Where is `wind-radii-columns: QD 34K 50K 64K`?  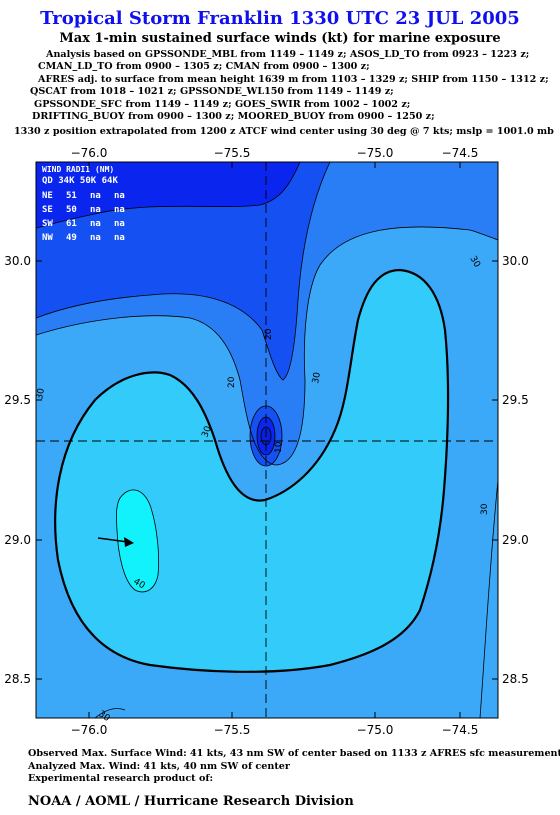
wind-radii-columns: QD 34K 50K 64K is located at coordinates (80, 181).